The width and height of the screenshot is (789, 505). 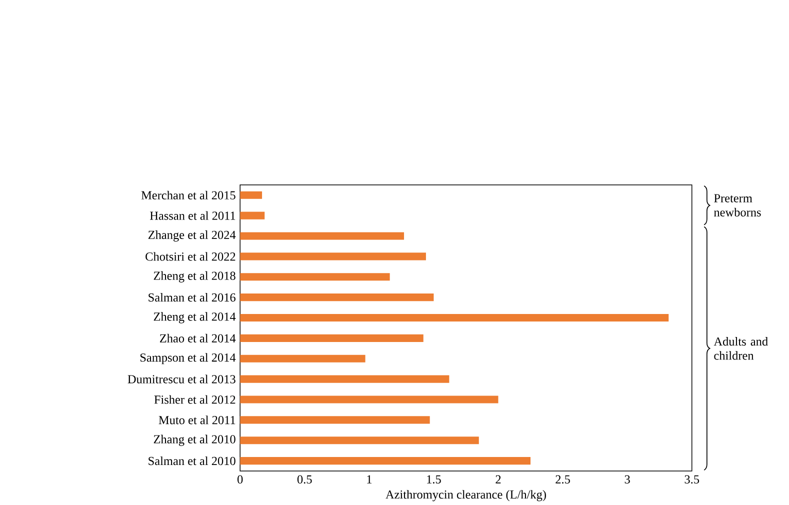 I want to click on x-tick-label: 2, so click(x=498, y=479).